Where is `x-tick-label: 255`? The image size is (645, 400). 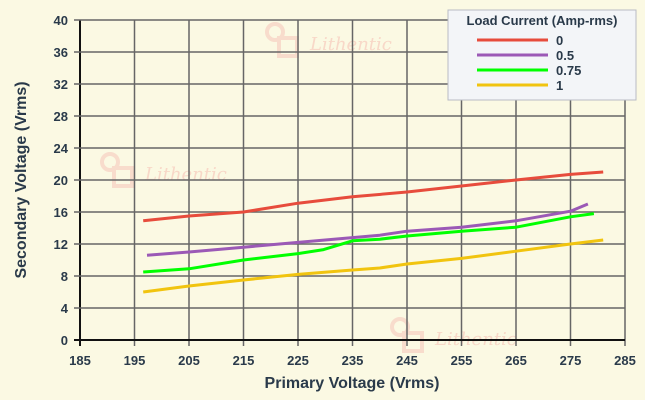
x-tick-label: 255 is located at coordinates (462, 360).